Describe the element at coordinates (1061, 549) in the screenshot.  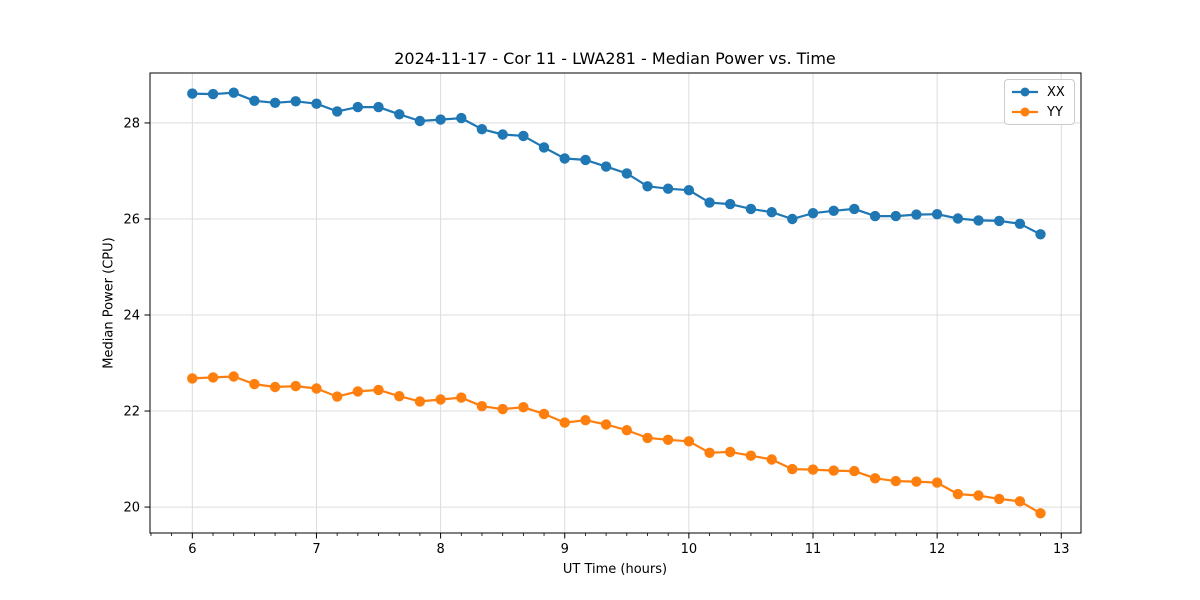
I see `x-tick-label: 13` at that location.